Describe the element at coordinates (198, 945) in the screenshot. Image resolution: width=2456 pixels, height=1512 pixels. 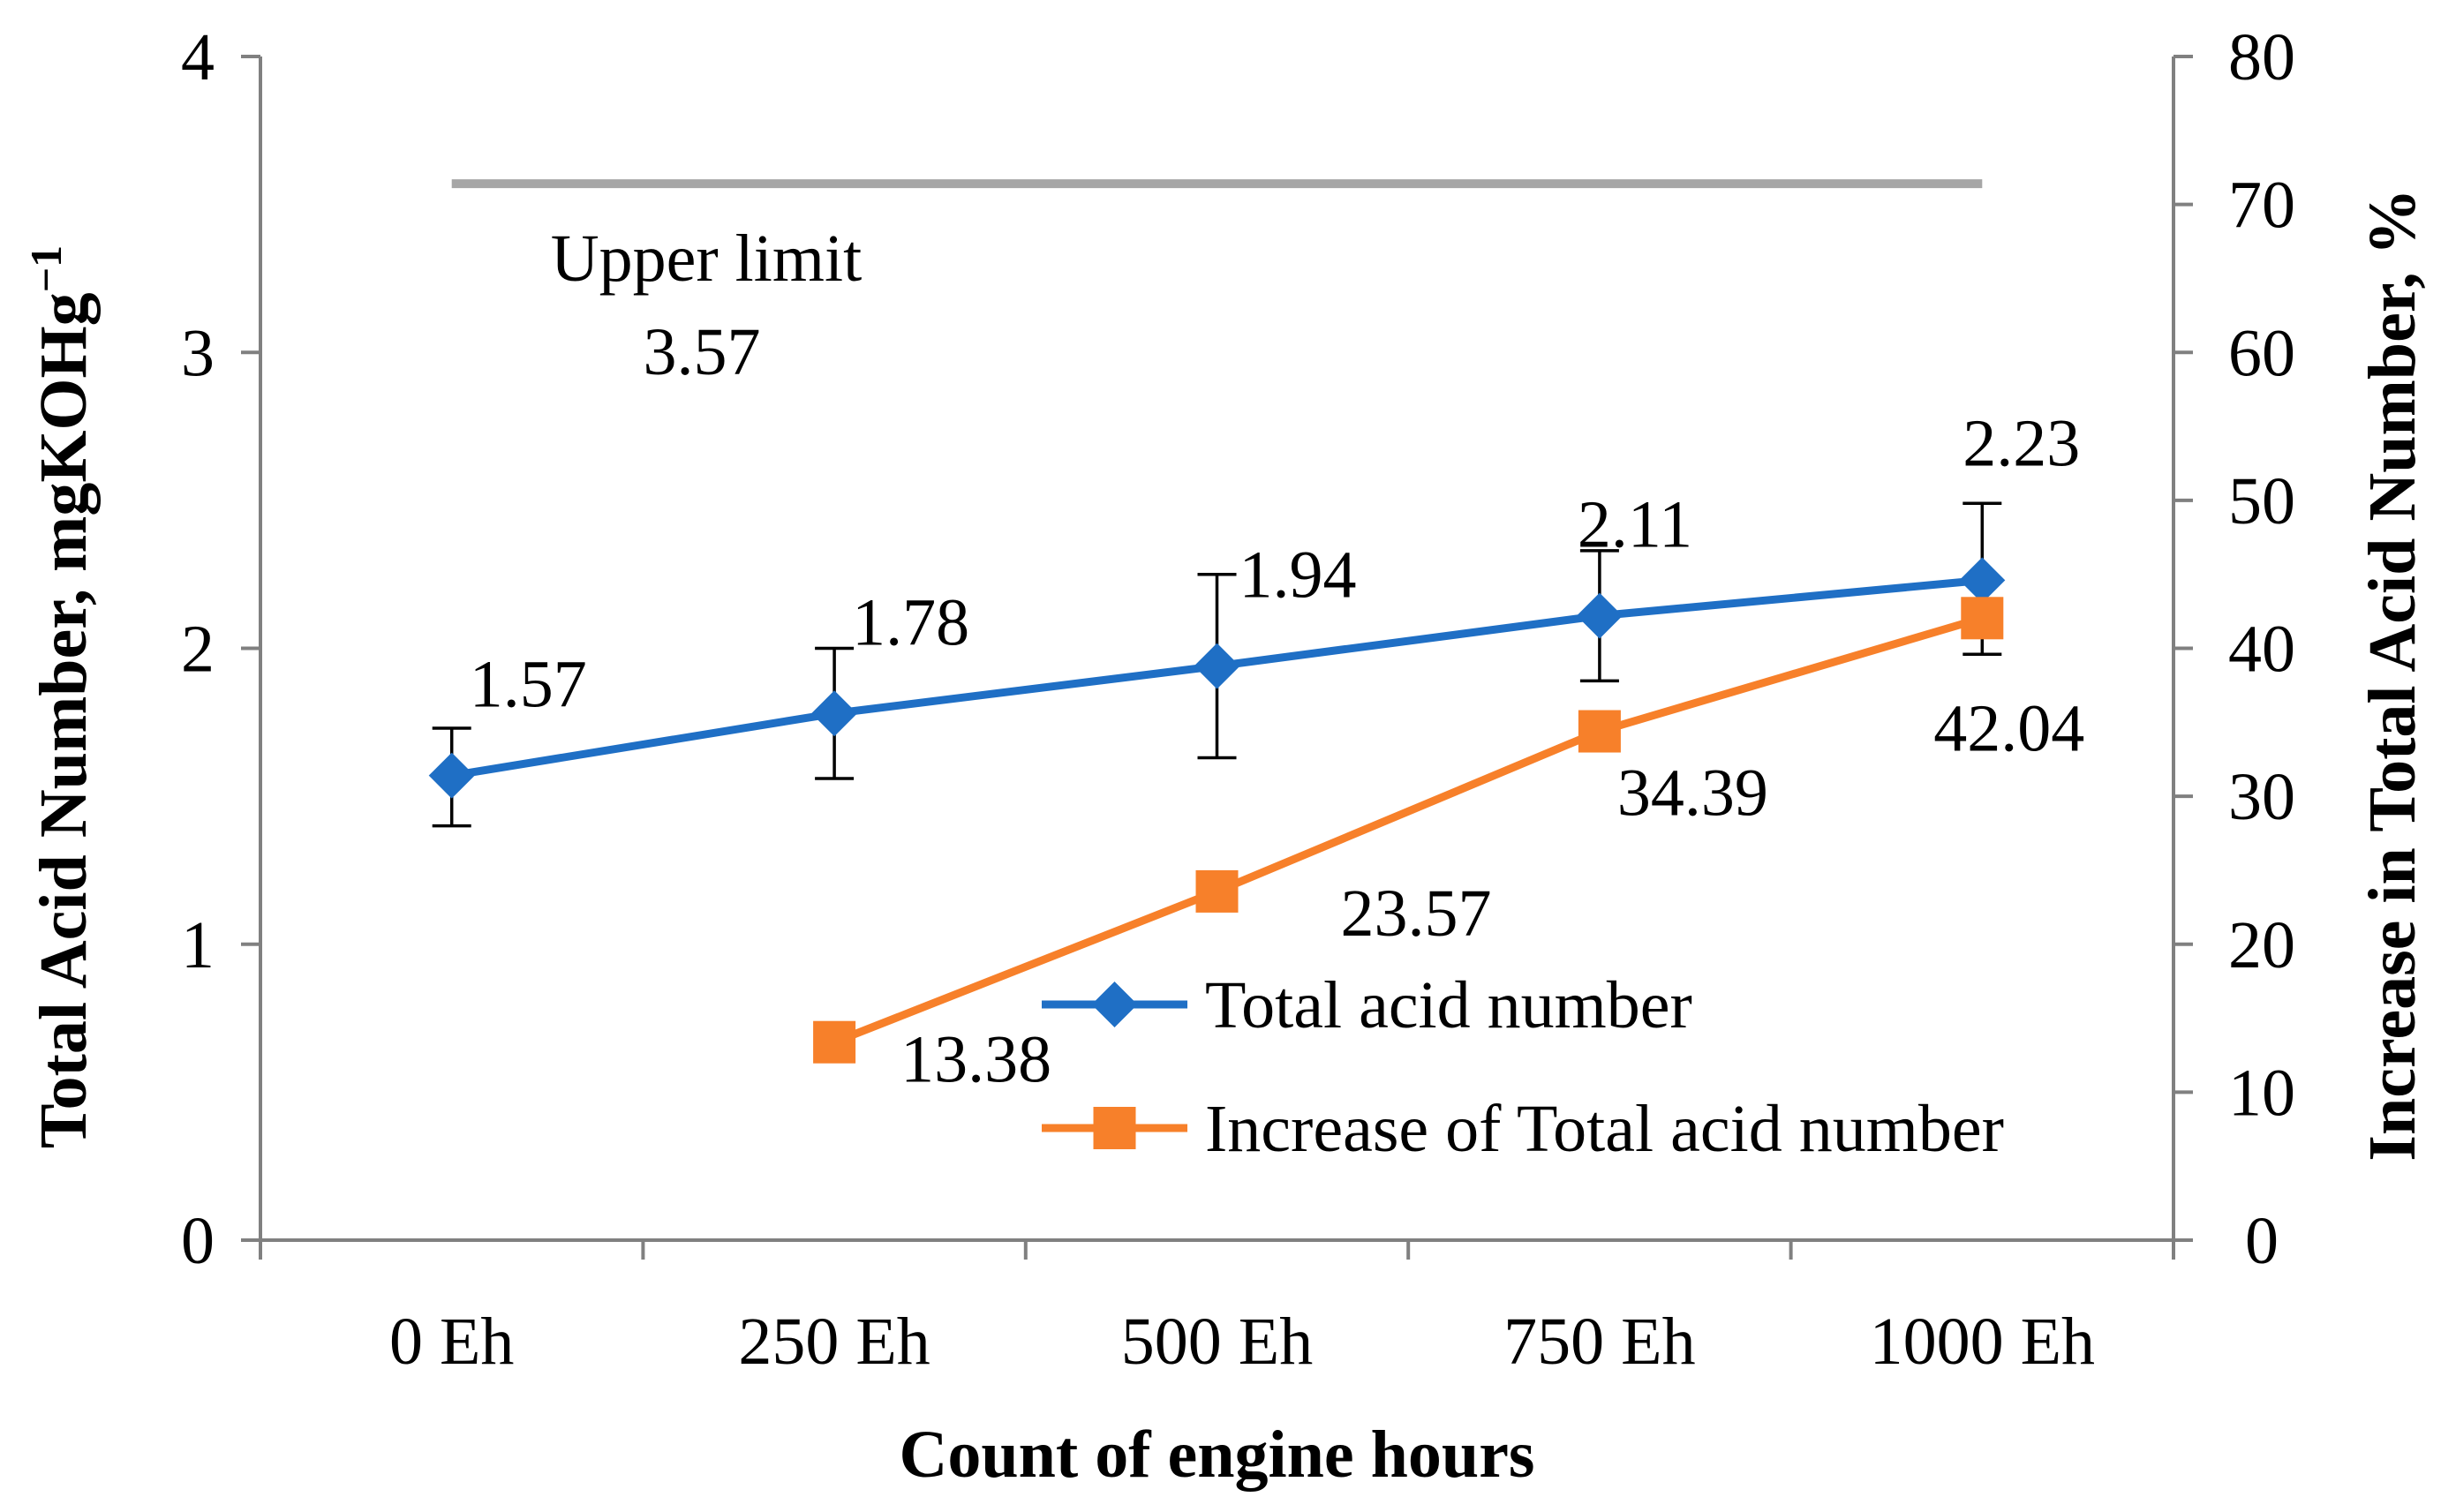
I see `y-tick-label-left: 1` at that location.